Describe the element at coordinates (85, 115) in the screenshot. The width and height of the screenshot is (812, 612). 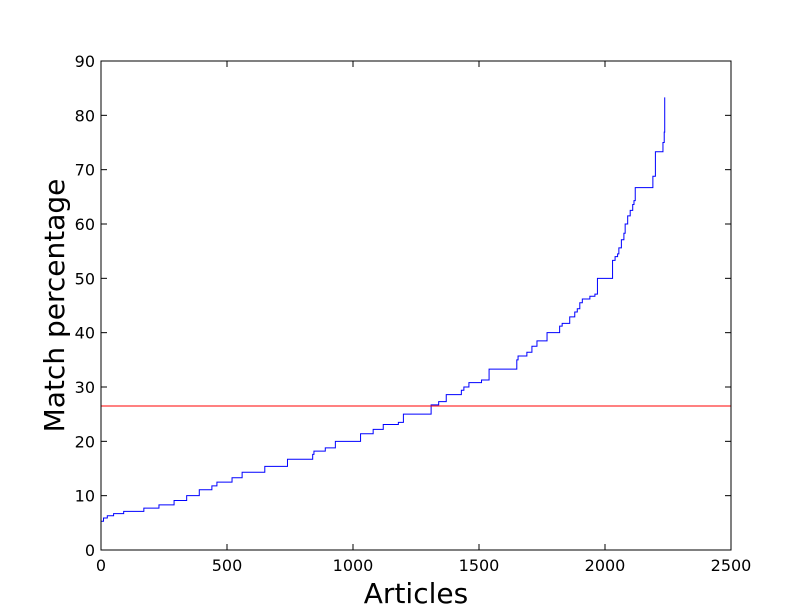
I see `y-tick-label: 80` at that location.